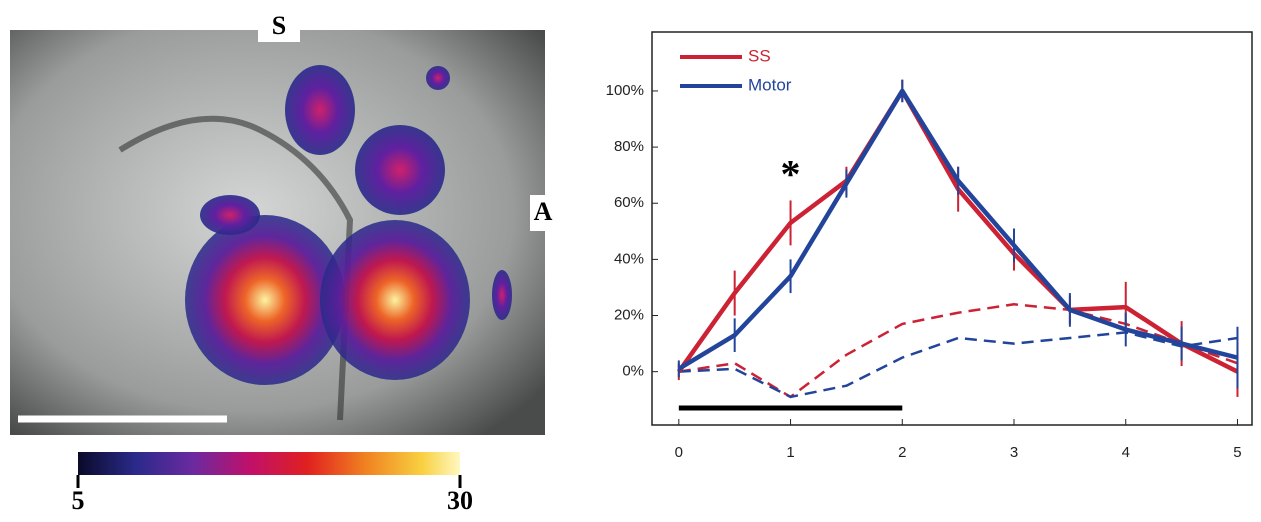 The image size is (1261, 522). What do you see at coordinates (1237, 452) in the screenshot?
I see `x-tick-label: 5` at bounding box center [1237, 452].